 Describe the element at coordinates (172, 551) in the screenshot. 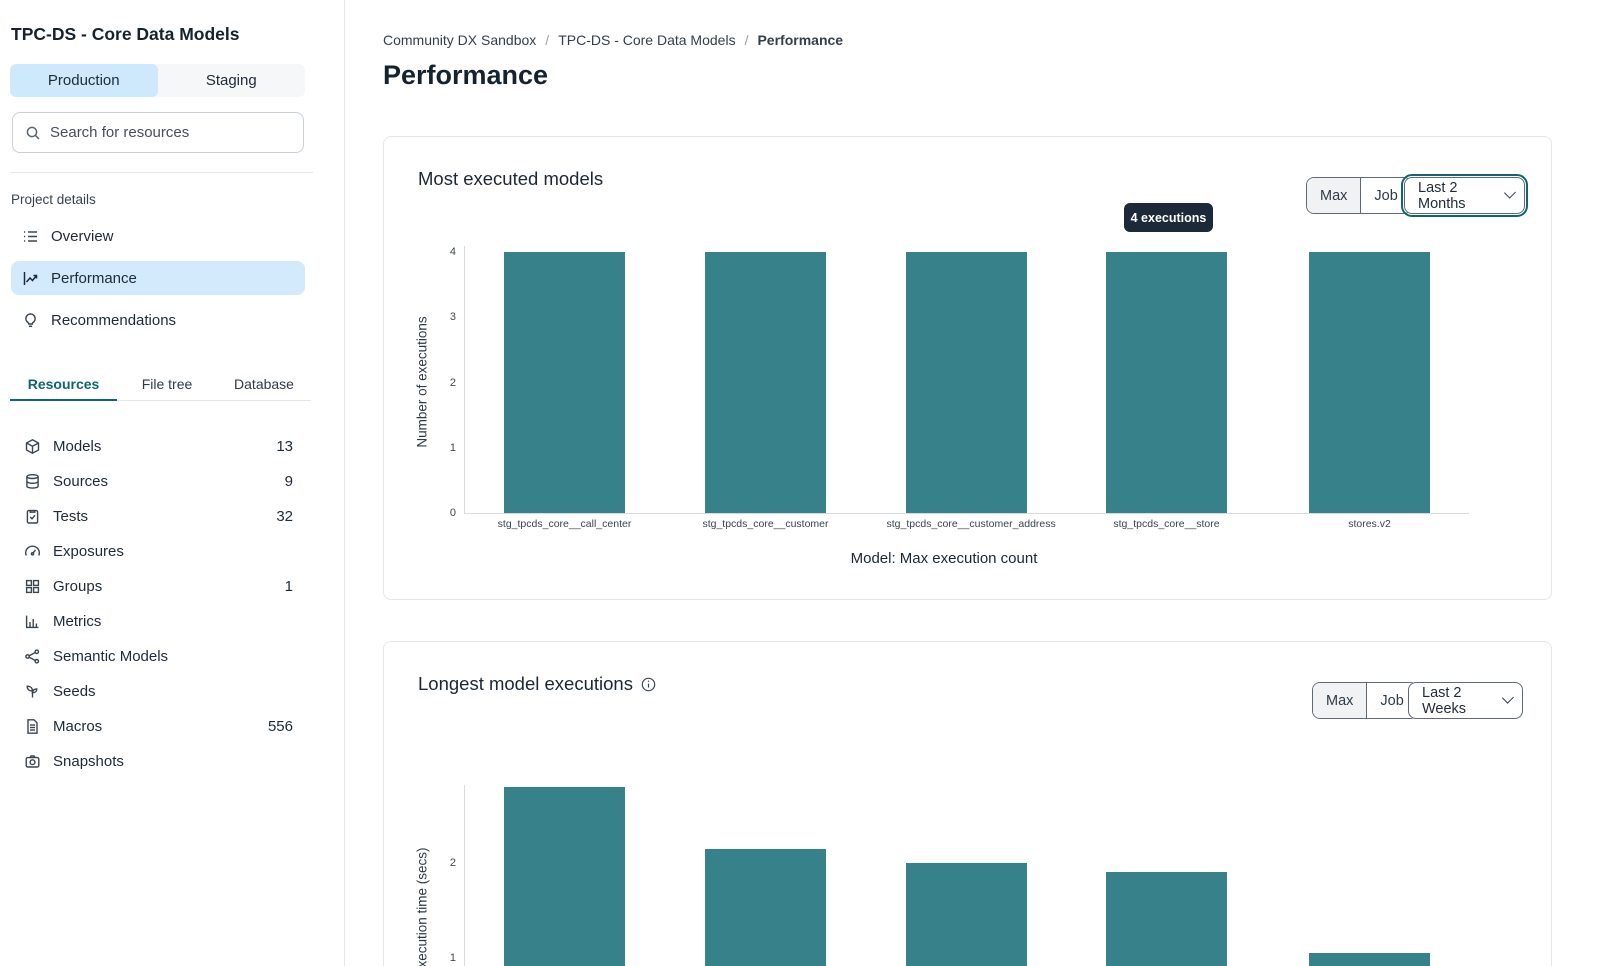

I see `resource-row-exposures: Exposures` at that location.